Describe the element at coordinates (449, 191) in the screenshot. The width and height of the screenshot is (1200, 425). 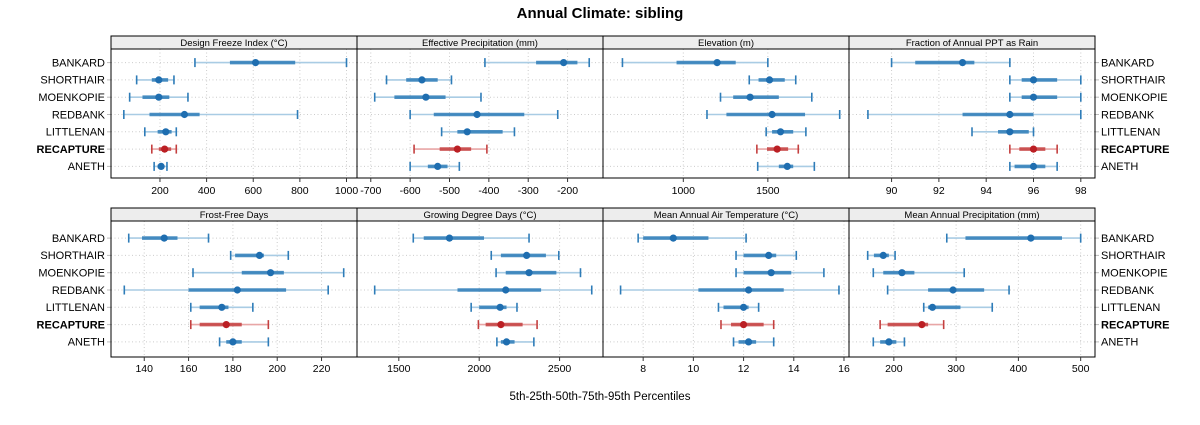
I see `axis-tick-label: -500` at that location.